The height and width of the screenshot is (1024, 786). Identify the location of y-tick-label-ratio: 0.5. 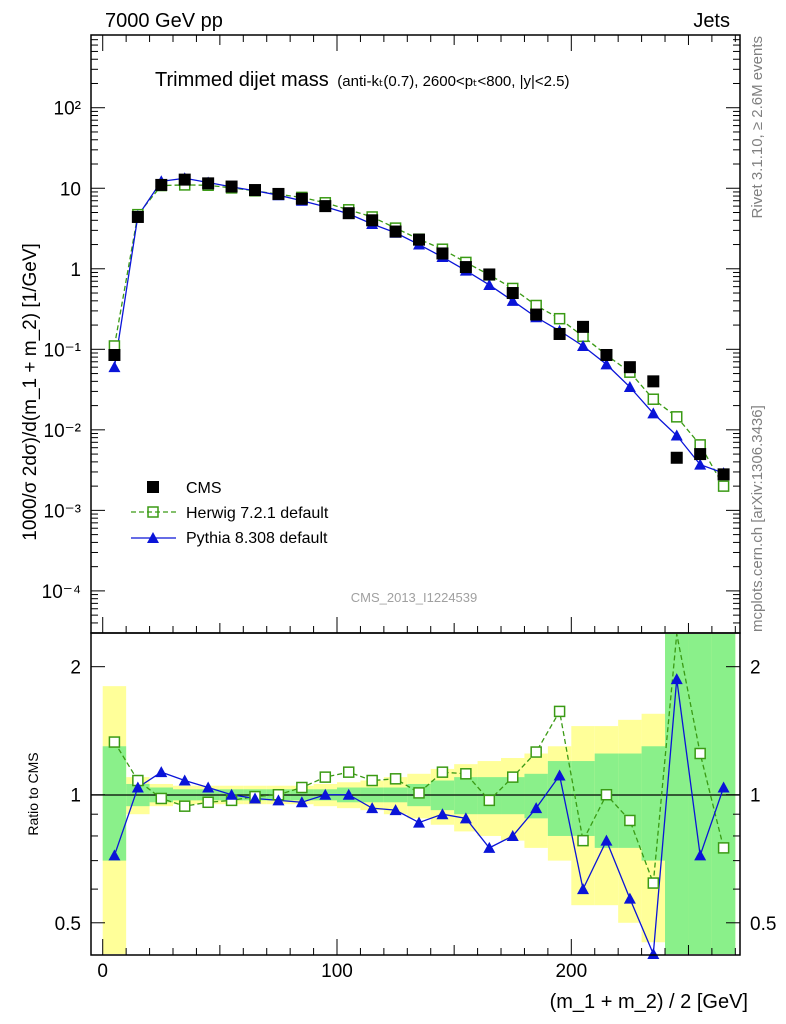
(68, 924).